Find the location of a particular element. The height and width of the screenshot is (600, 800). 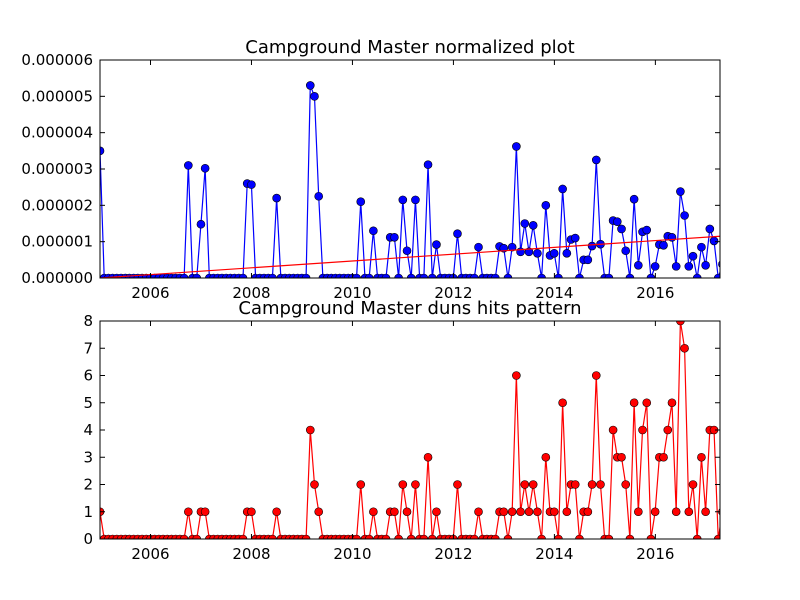

x-tick-label: 2012 is located at coordinates (453, 554).